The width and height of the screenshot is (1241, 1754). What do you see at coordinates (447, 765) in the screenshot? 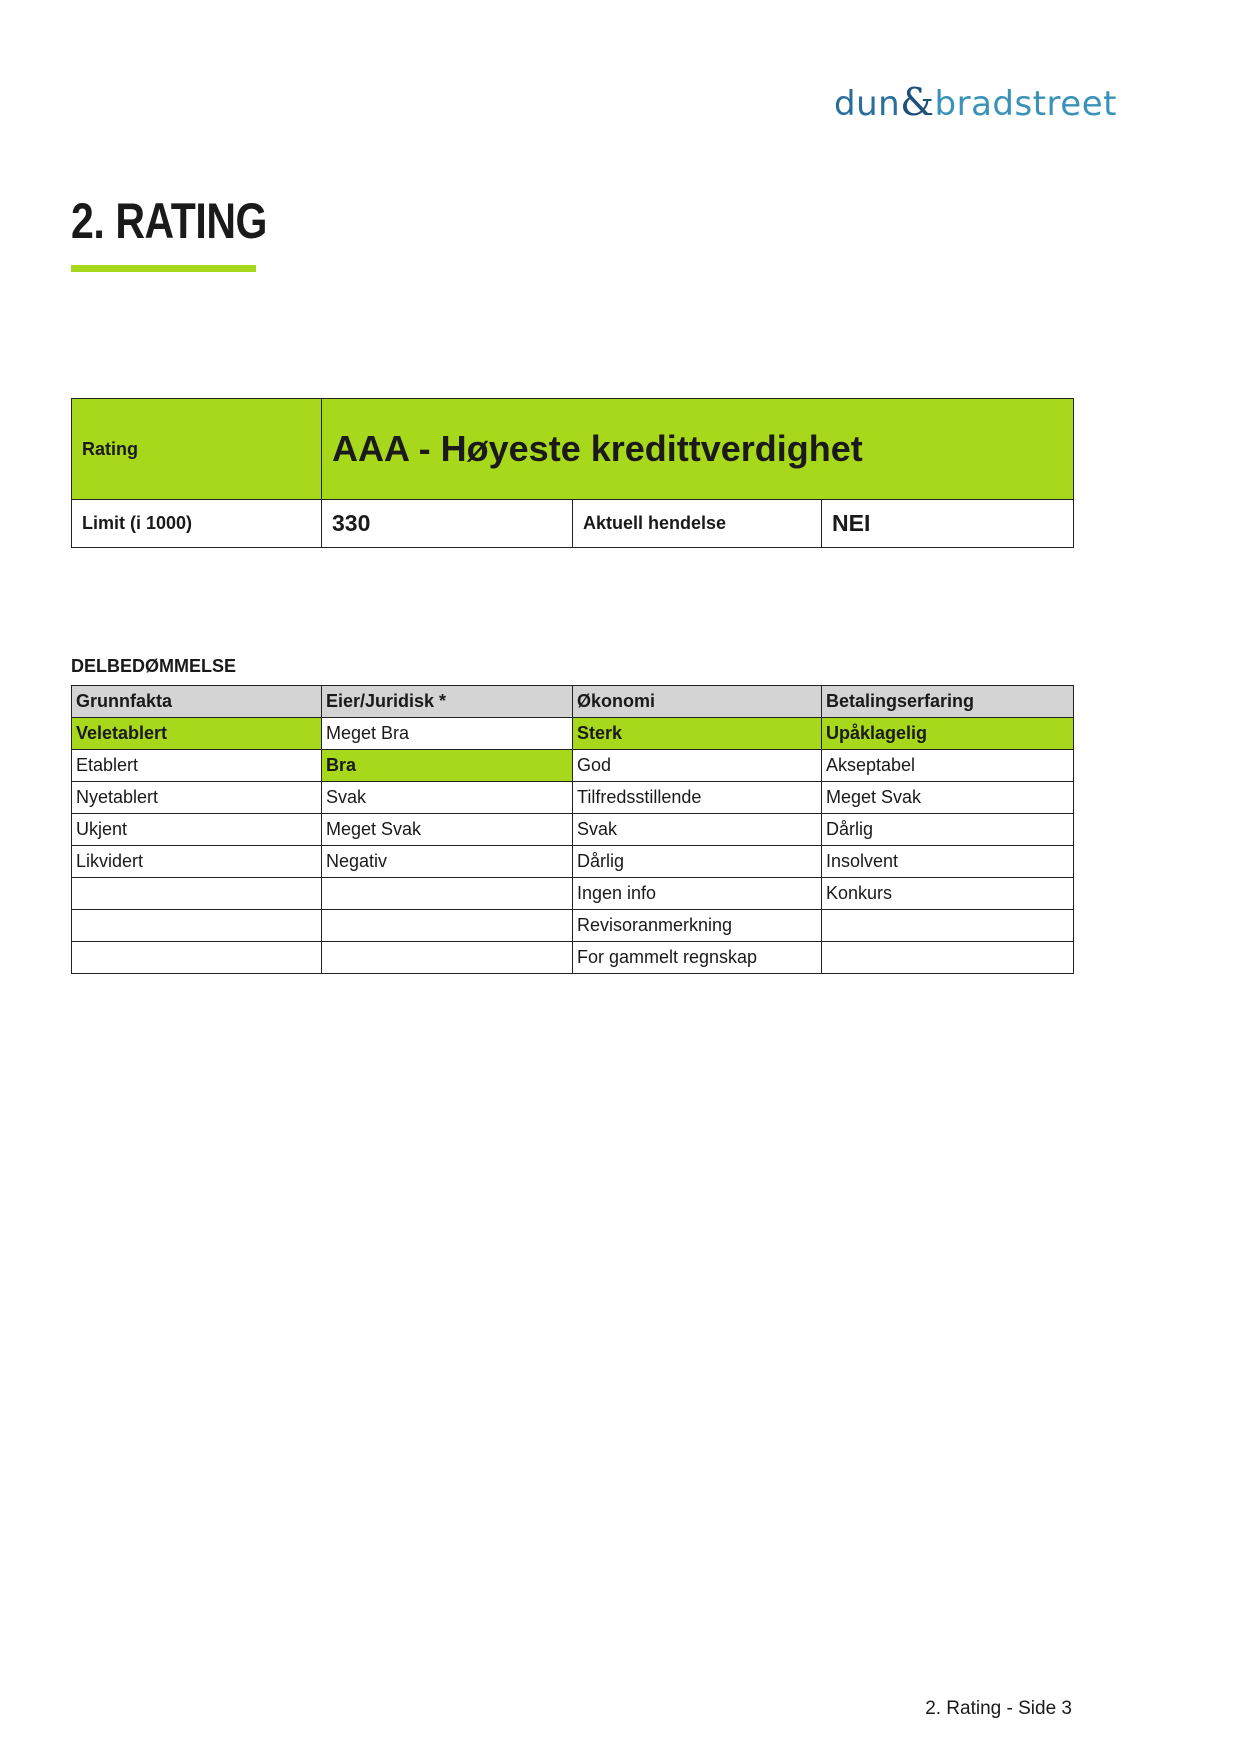
I see `selected-cell: Bra` at bounding box center [447, 765].